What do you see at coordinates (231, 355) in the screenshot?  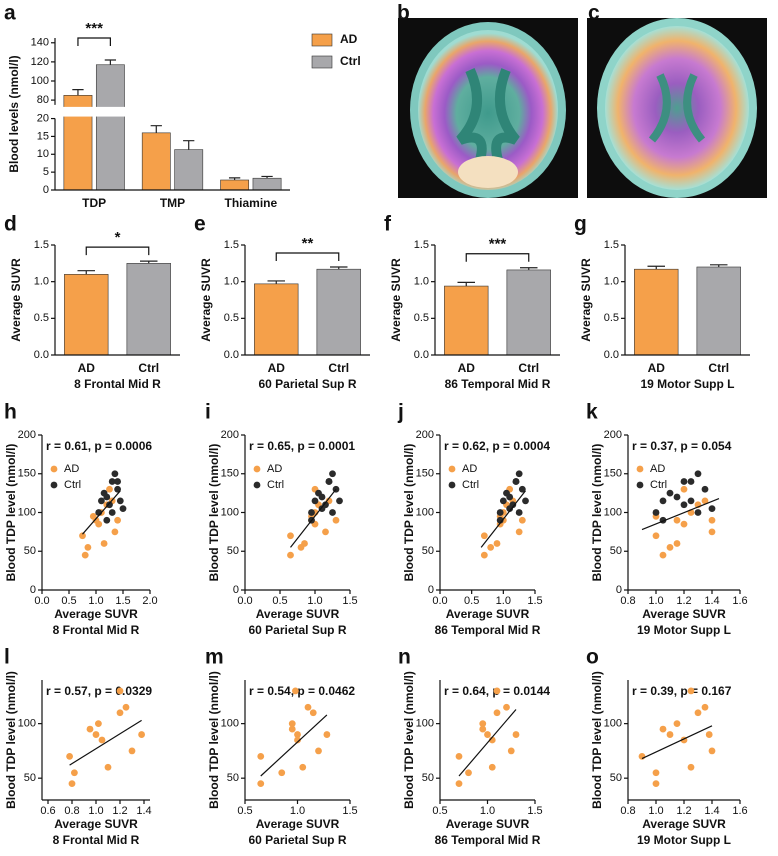 I see `y-tick-label: 0.0` at bounding box center [231, 355].